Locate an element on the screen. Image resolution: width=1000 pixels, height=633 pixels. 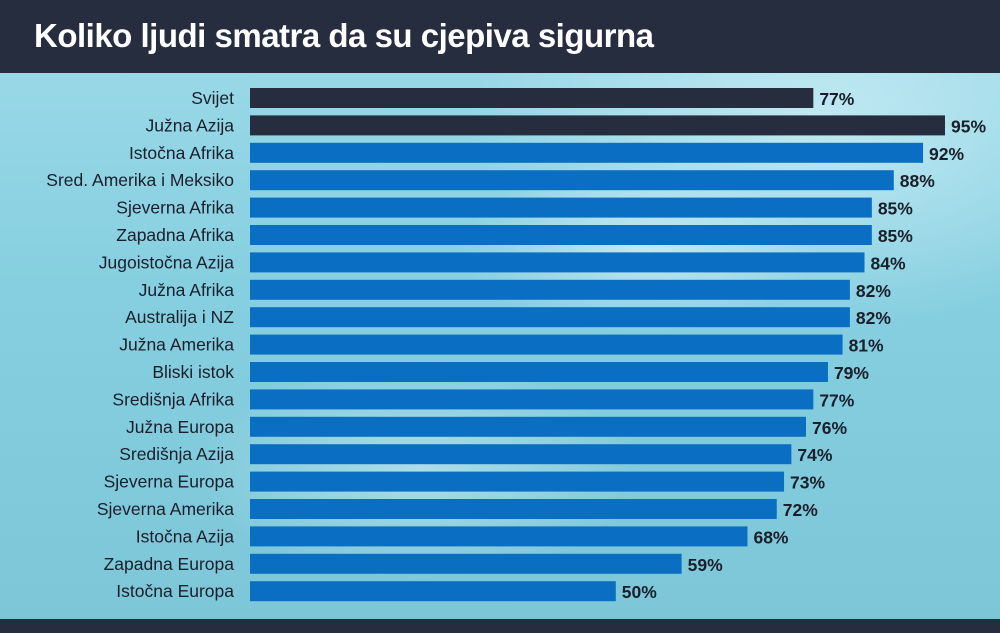
bar-row: Jugoistočna Azija 84% is located at coordinates (502, 262).